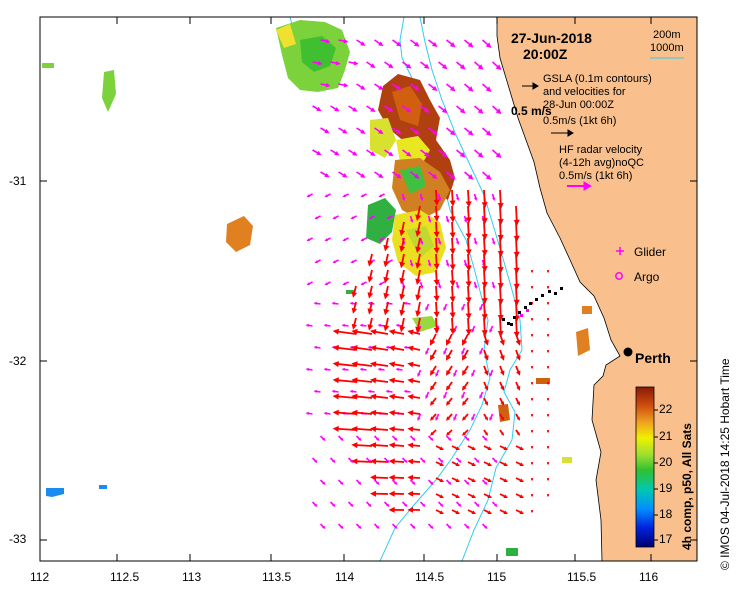 This screenshot has width=739, height=592. Describe the element at coordinates (524, 313) in the screenshot. I see `glider-marker` at that location.